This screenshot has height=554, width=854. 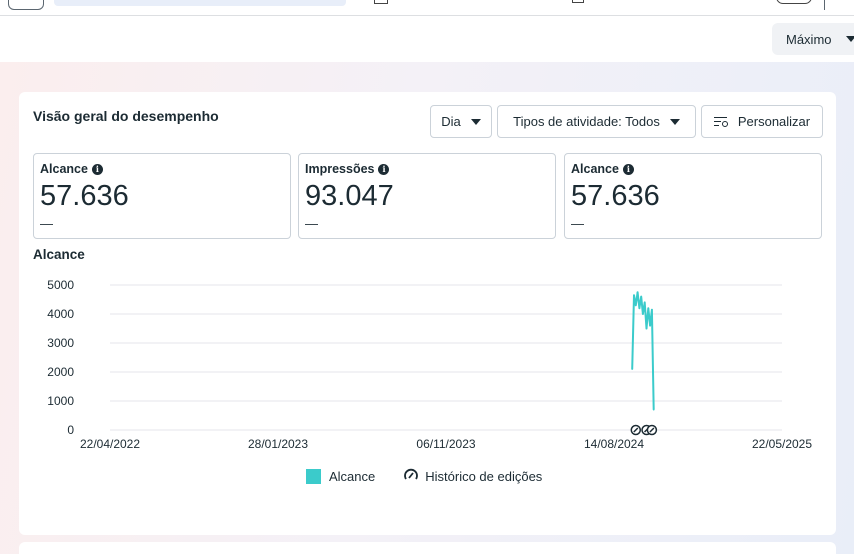 I want to click on metric-label: Impressões, so click(x=340, y=169).